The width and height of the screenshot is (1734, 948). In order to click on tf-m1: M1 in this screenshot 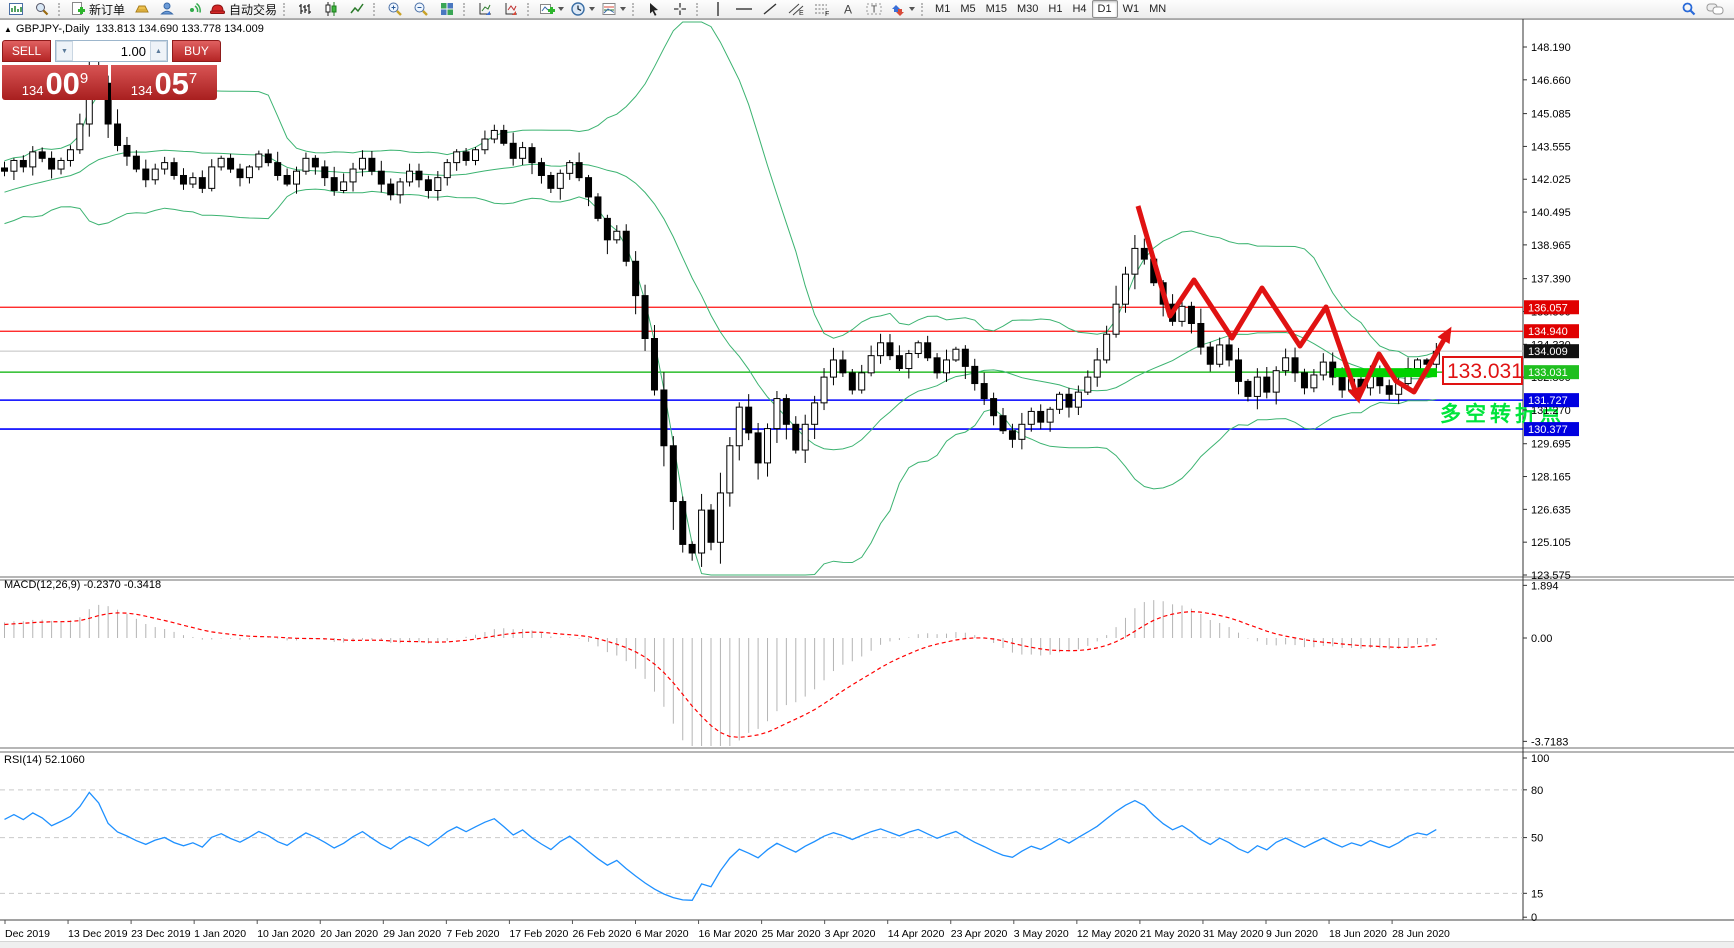, I will do `click(943, 9)`.